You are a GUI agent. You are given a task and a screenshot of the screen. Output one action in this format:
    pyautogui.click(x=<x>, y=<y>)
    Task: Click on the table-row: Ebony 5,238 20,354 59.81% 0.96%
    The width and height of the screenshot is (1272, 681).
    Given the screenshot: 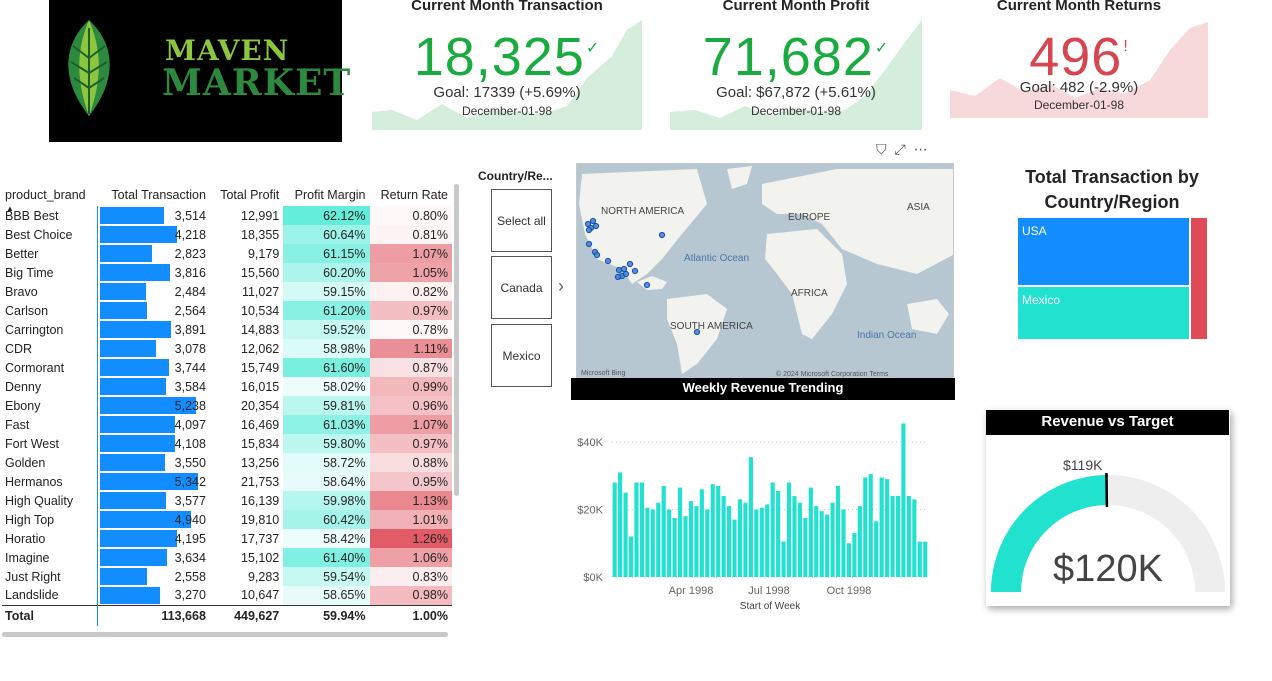 What is the action you would take?
    pyautogui.click(x=227, y=405)
    